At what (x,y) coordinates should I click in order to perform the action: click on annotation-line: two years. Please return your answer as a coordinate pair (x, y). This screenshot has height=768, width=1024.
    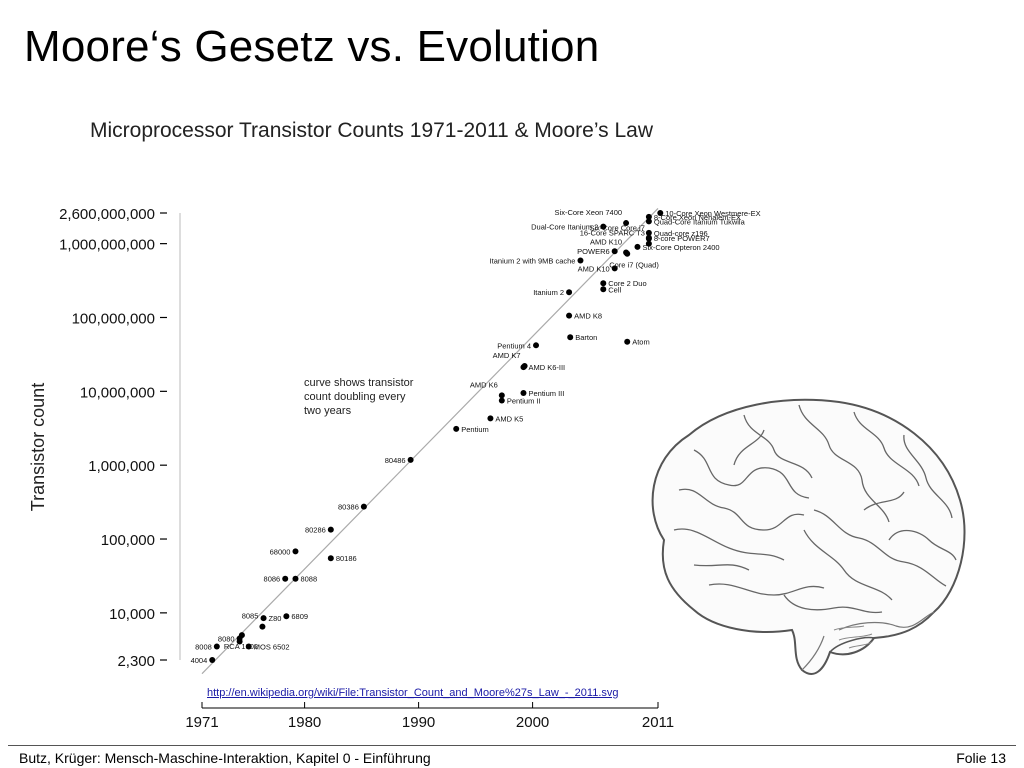
    Looking at the image, I should click on (328, 411).